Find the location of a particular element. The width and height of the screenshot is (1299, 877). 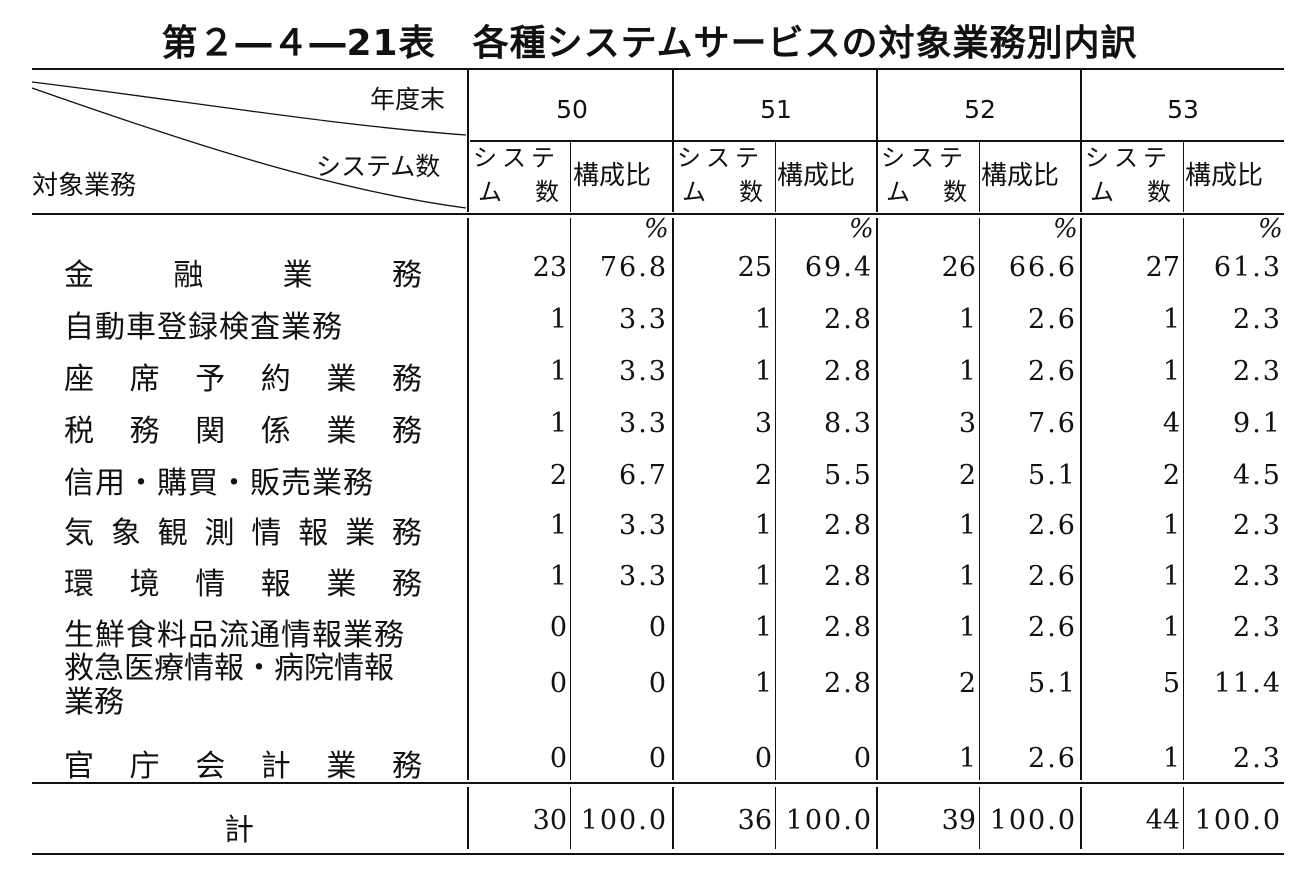

total-label-text: 計 is located at coordinates (239, 830).